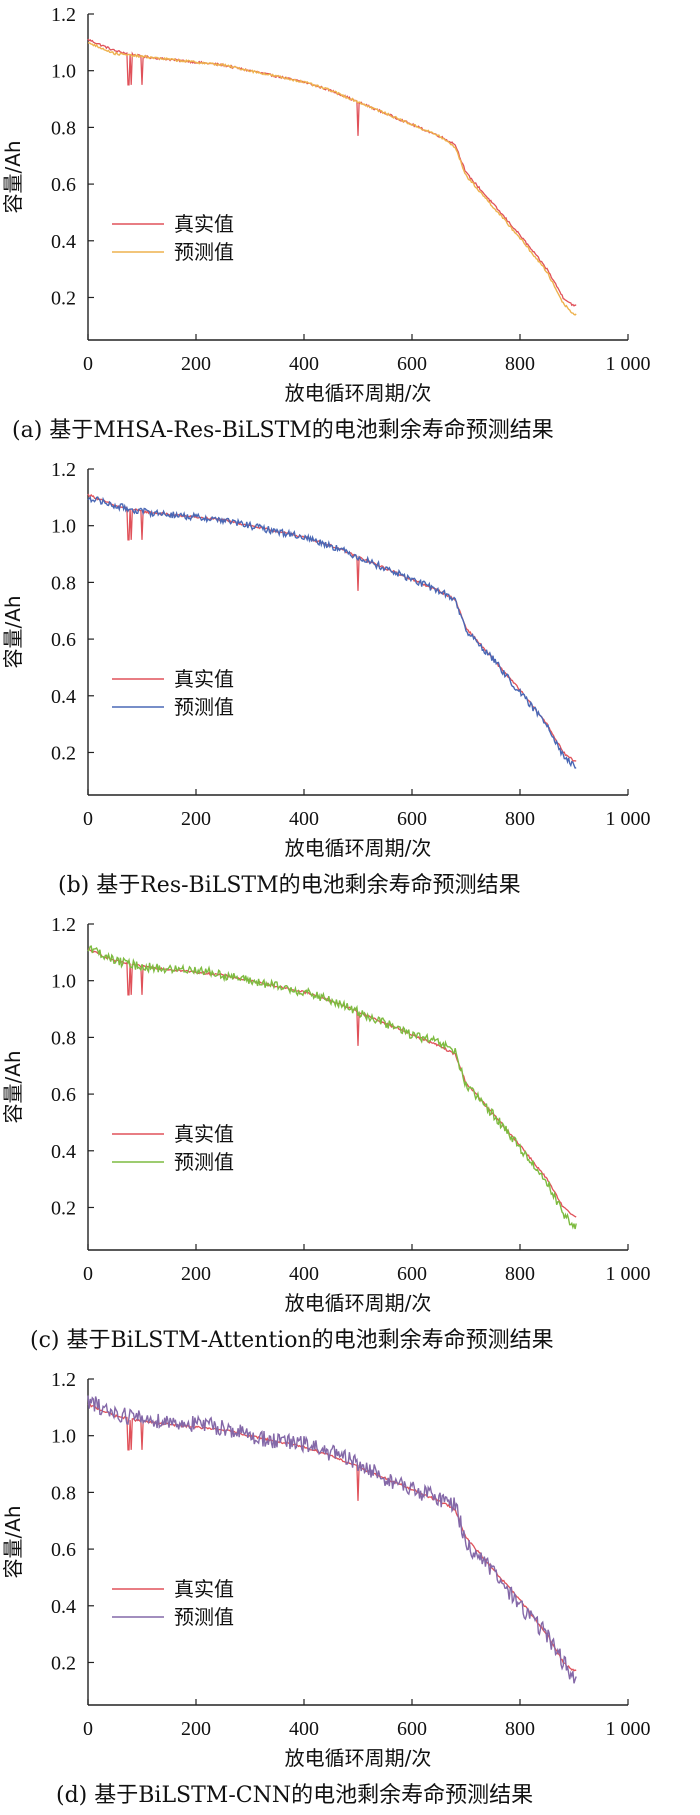 Image resolution: width=700 pixels, height=1815 pixels. I want to click on y-tick-label-c: 1.0, so click(63, 982).